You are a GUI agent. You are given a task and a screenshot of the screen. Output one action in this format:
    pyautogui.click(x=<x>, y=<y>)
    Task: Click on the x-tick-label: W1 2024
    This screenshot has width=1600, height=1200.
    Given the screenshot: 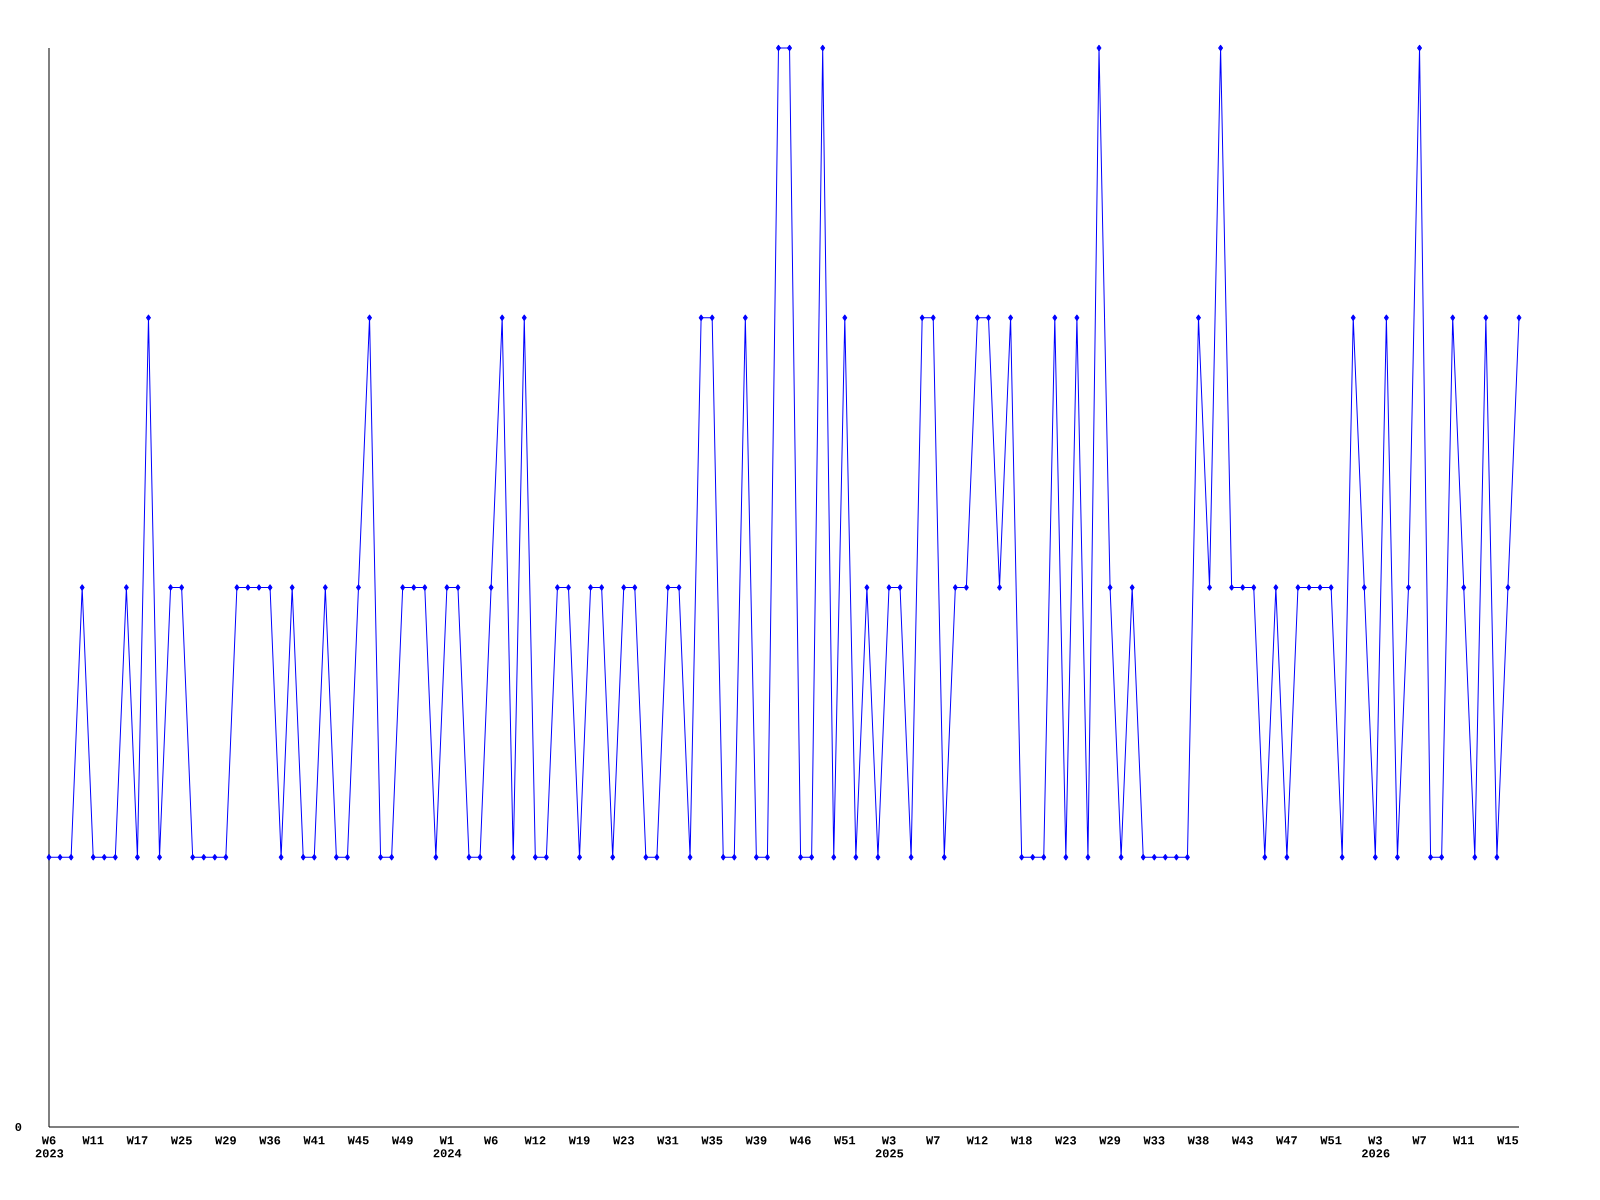 What is the action you would take?
    pyautogui.click(x=447, y=1147)
    